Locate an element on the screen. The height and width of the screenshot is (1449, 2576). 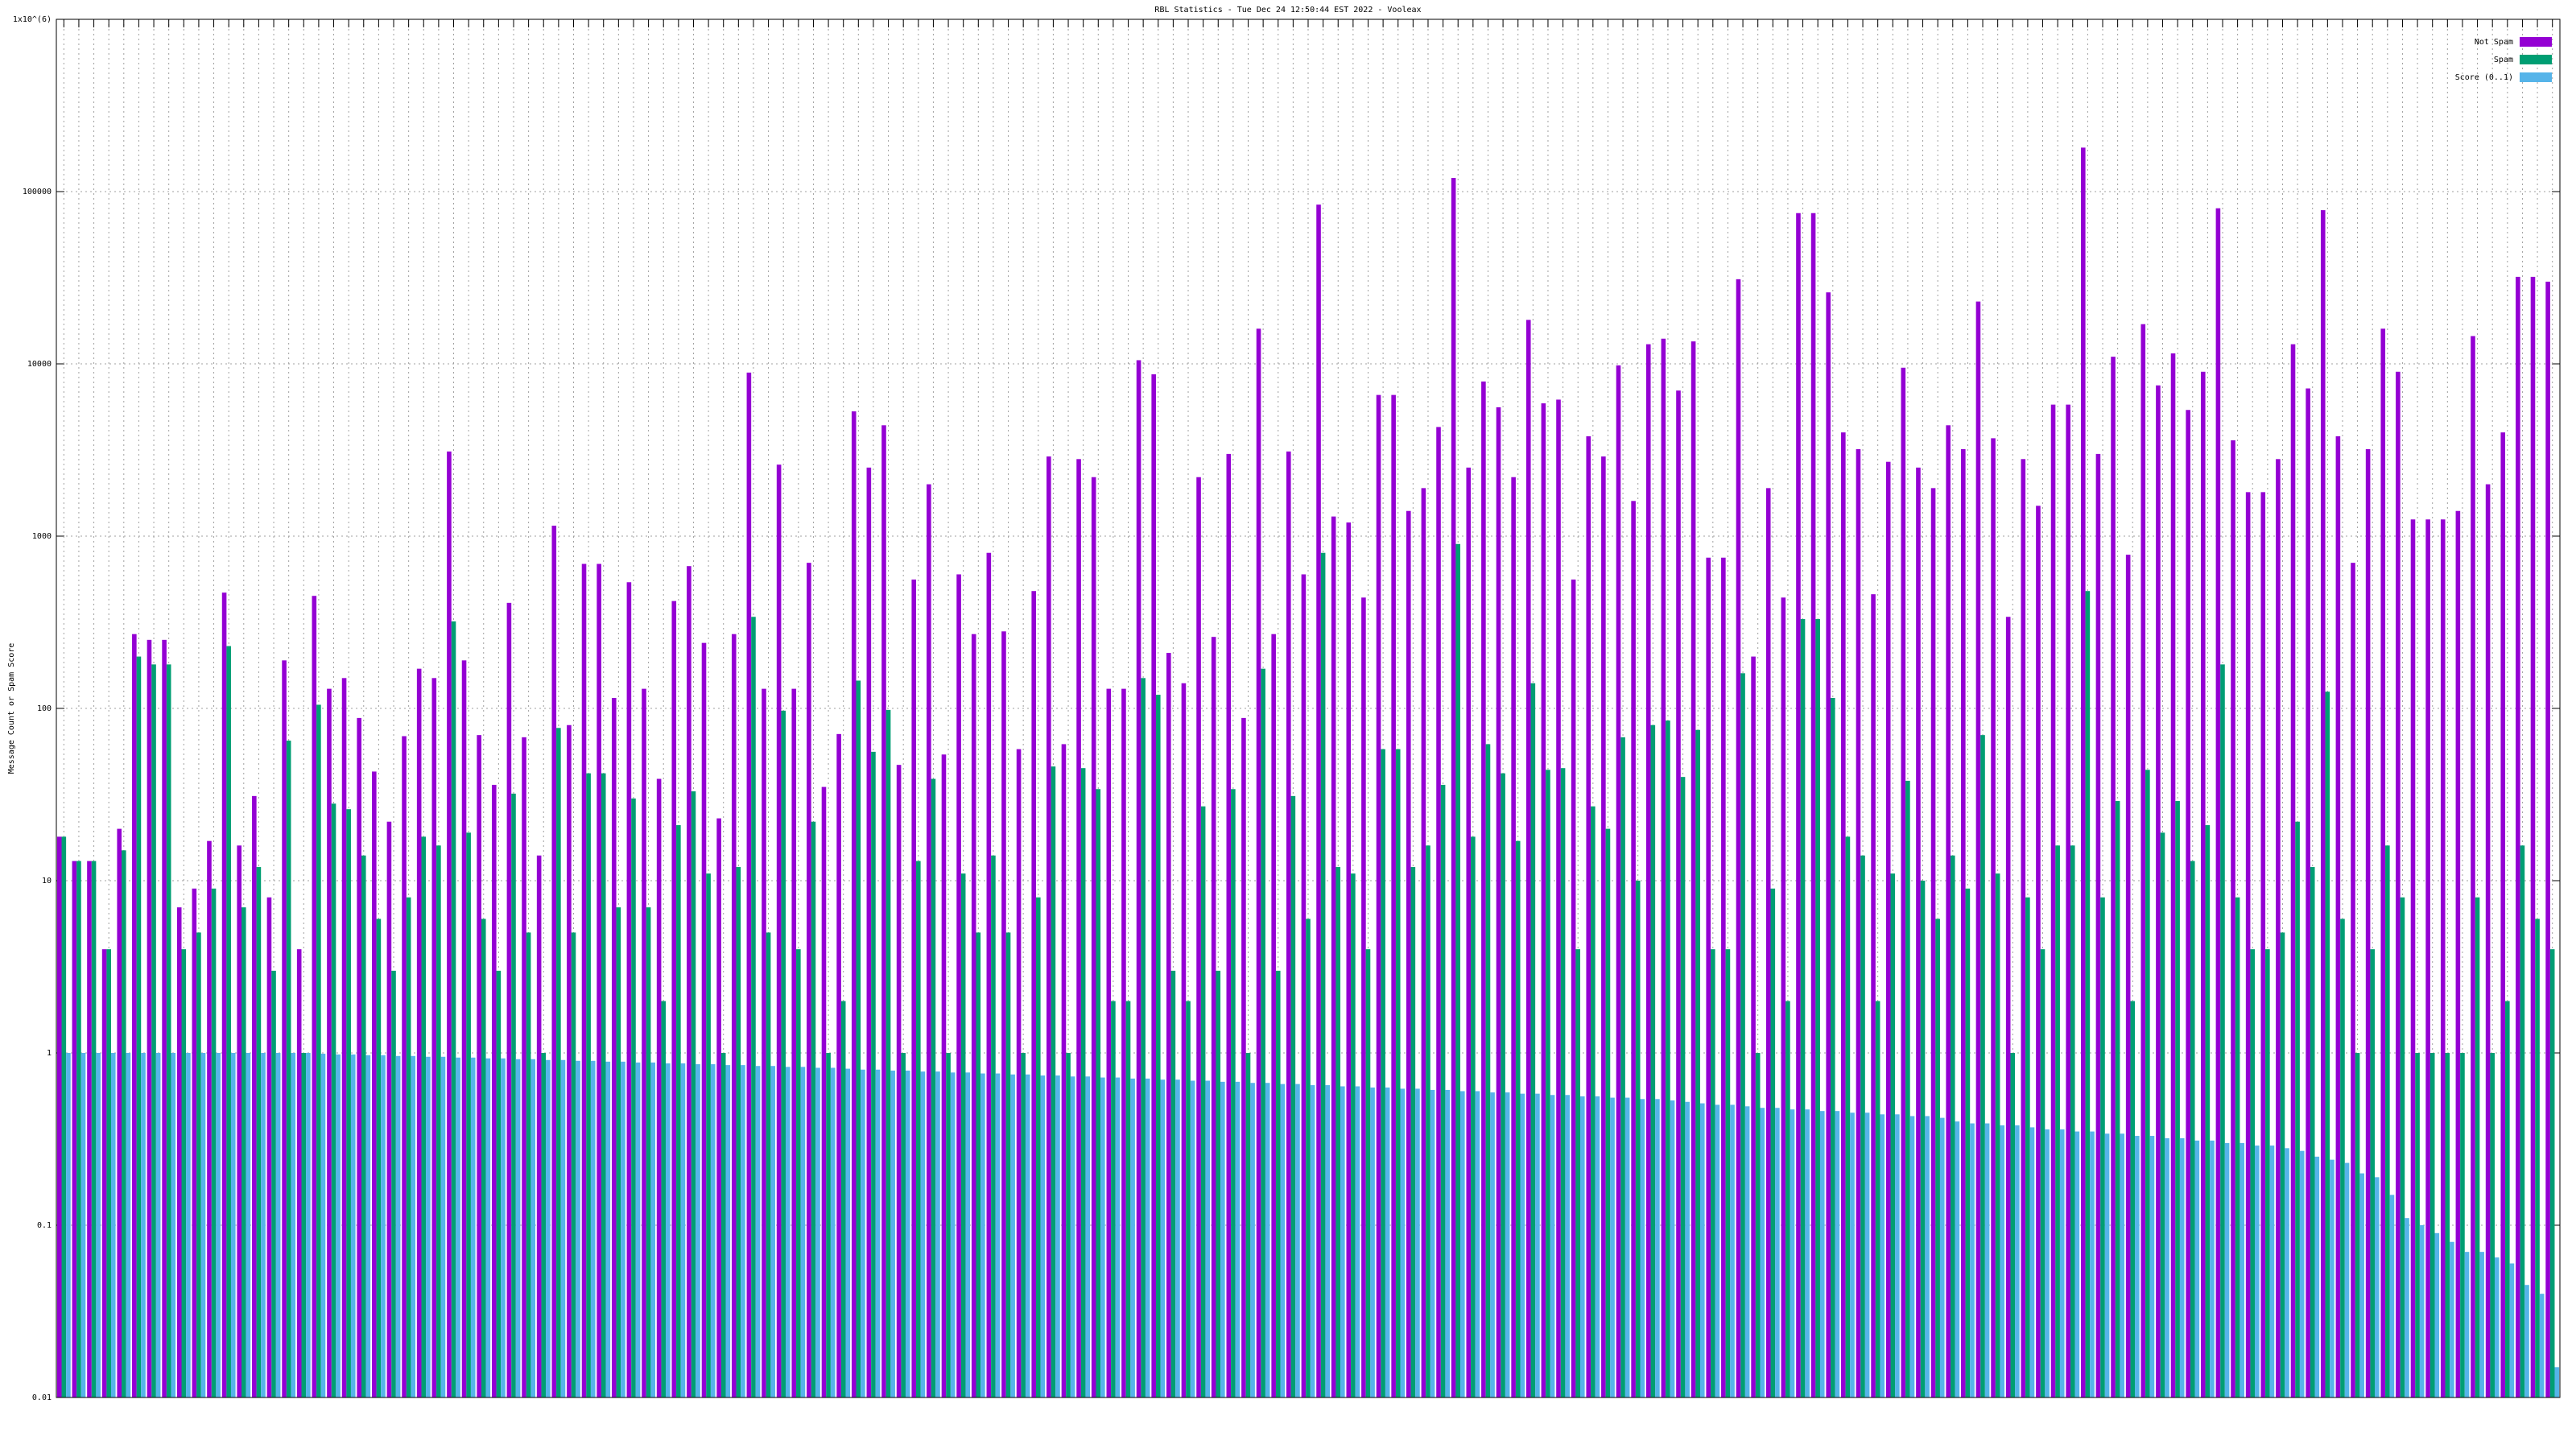
legend-label: Spam is located at coordinates (2503, 60).